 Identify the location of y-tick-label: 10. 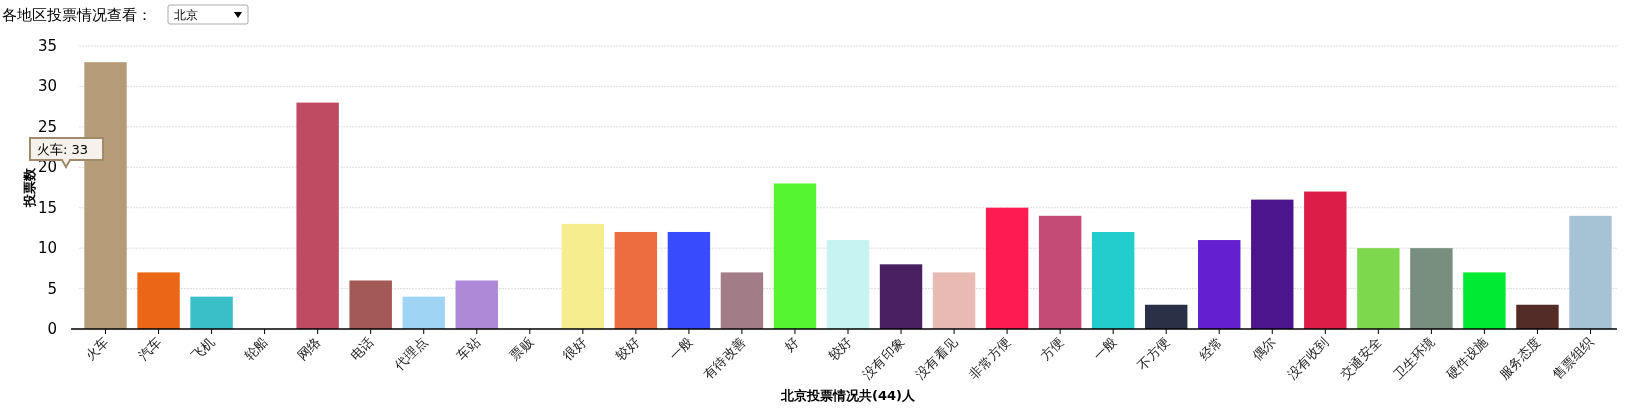
(47, 248).